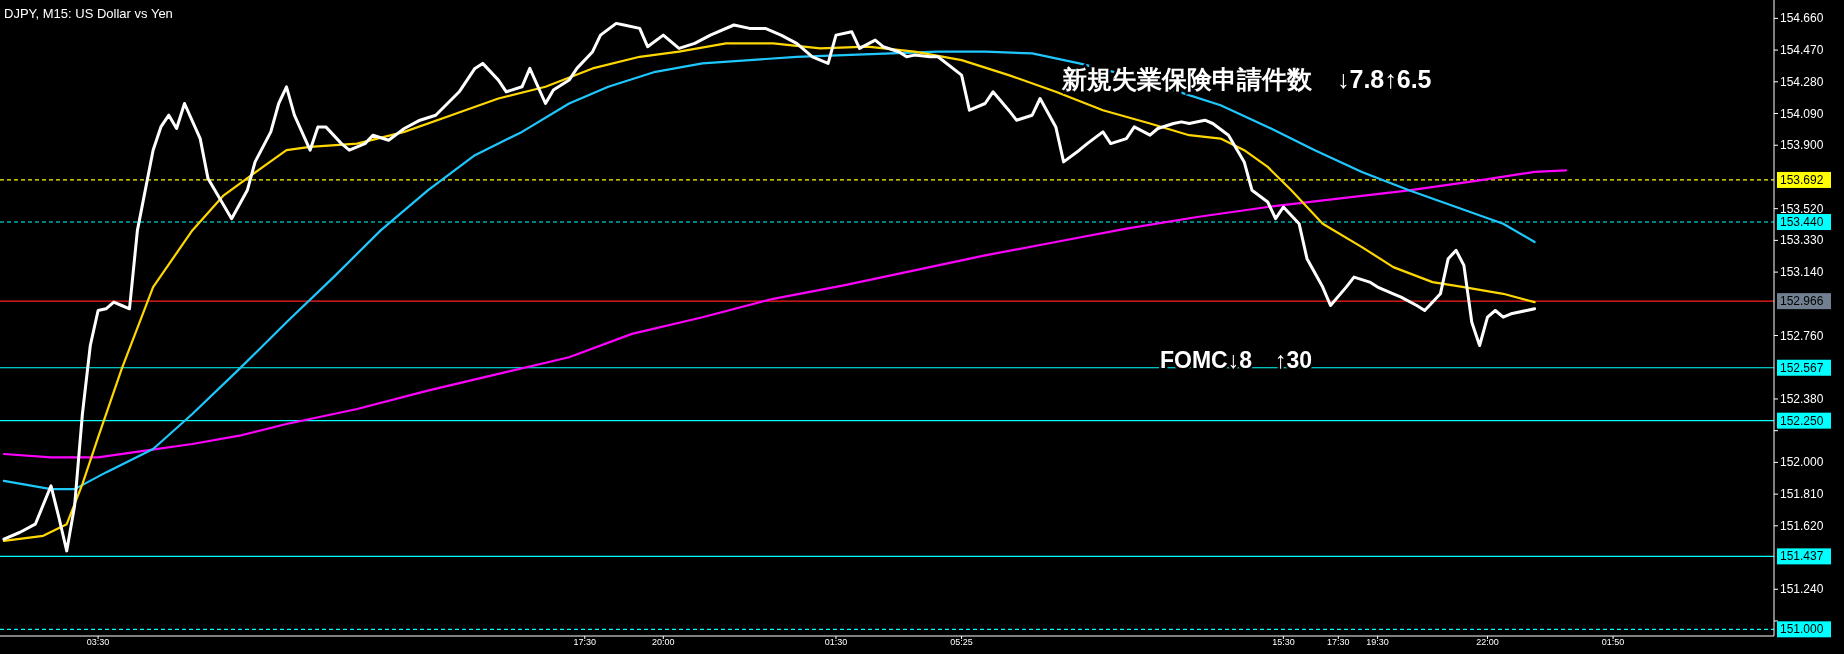  I want to click on ref-line-label: 152.250, so click(1802, 420).